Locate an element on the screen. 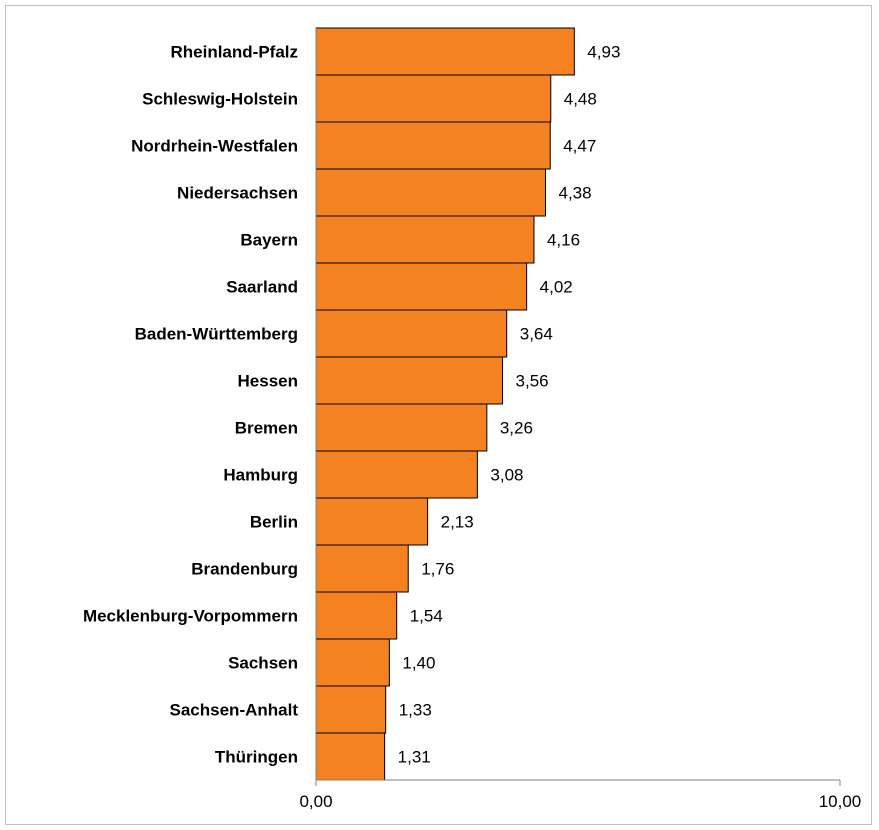  value-label: 1,76 is located at coordinates (437, 569).